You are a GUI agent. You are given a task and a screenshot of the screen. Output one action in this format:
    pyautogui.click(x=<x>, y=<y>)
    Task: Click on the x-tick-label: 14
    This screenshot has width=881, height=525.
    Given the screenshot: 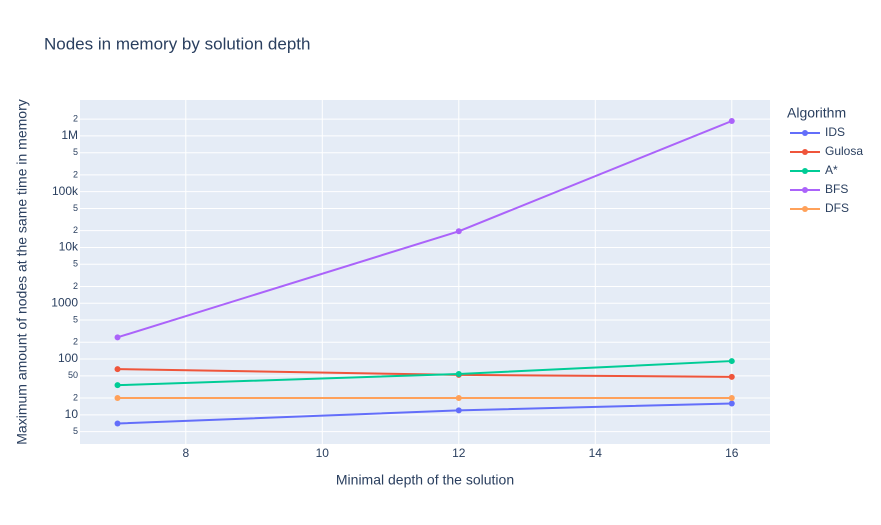 What is the action you would take?
    pyautogui.click(x=596, y=453)
    